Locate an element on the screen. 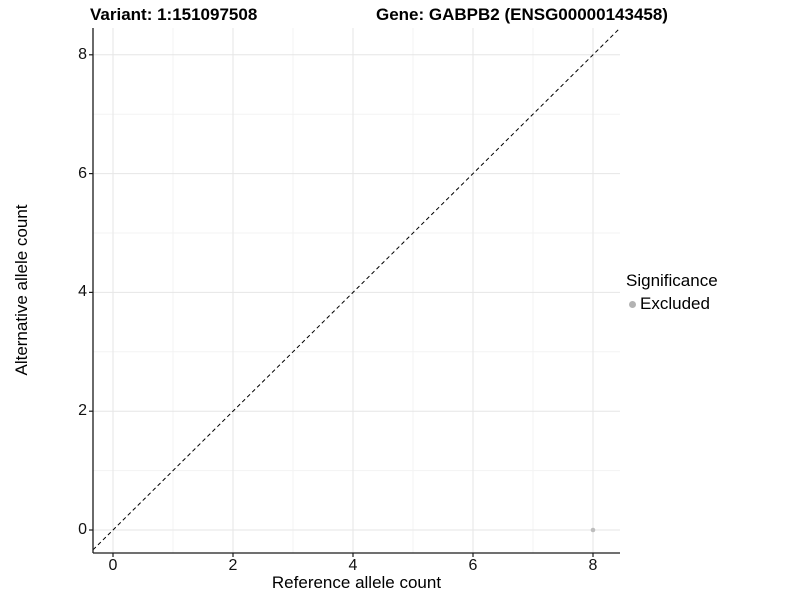 Image resolution: width=800 pixels, height=600 pixels. plot-title-variant: Variant: 1:151097508 is located at coordinates (174, 14).